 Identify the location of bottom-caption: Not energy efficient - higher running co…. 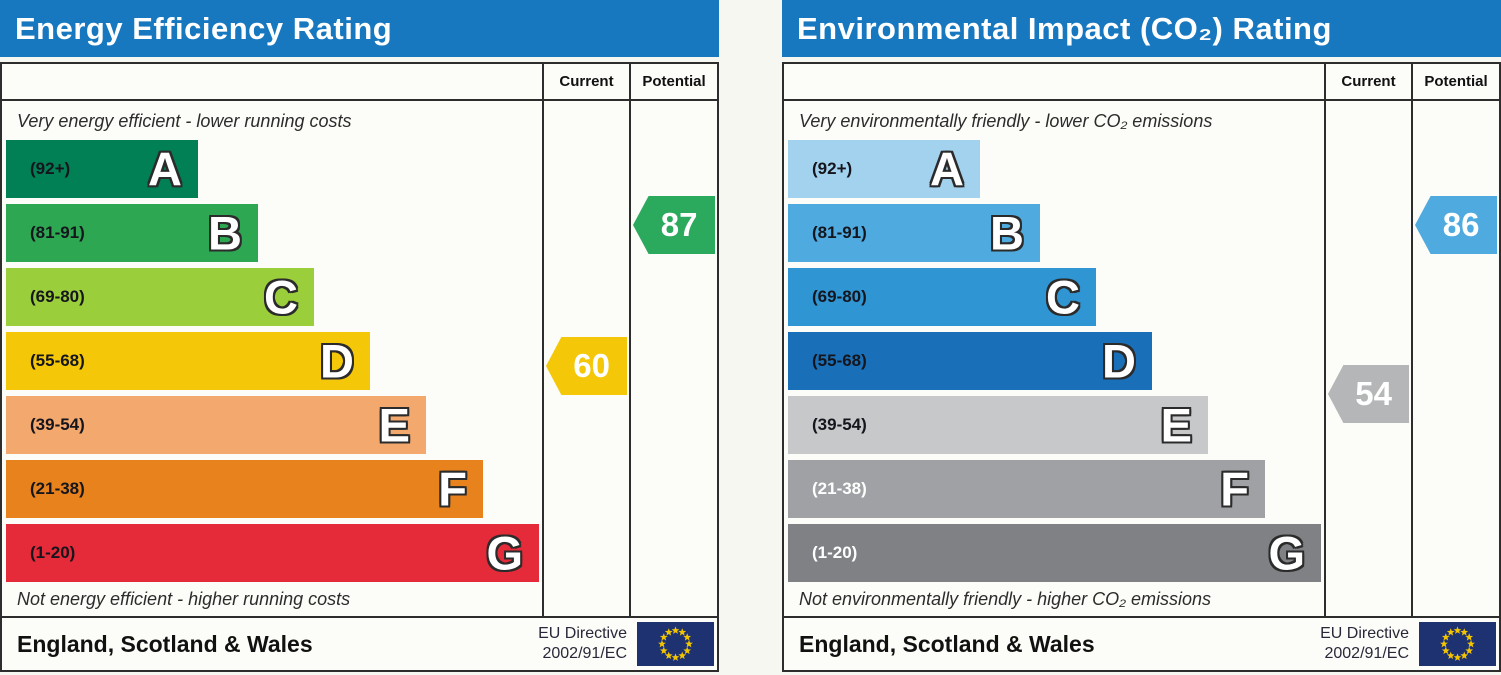
(184, 599).